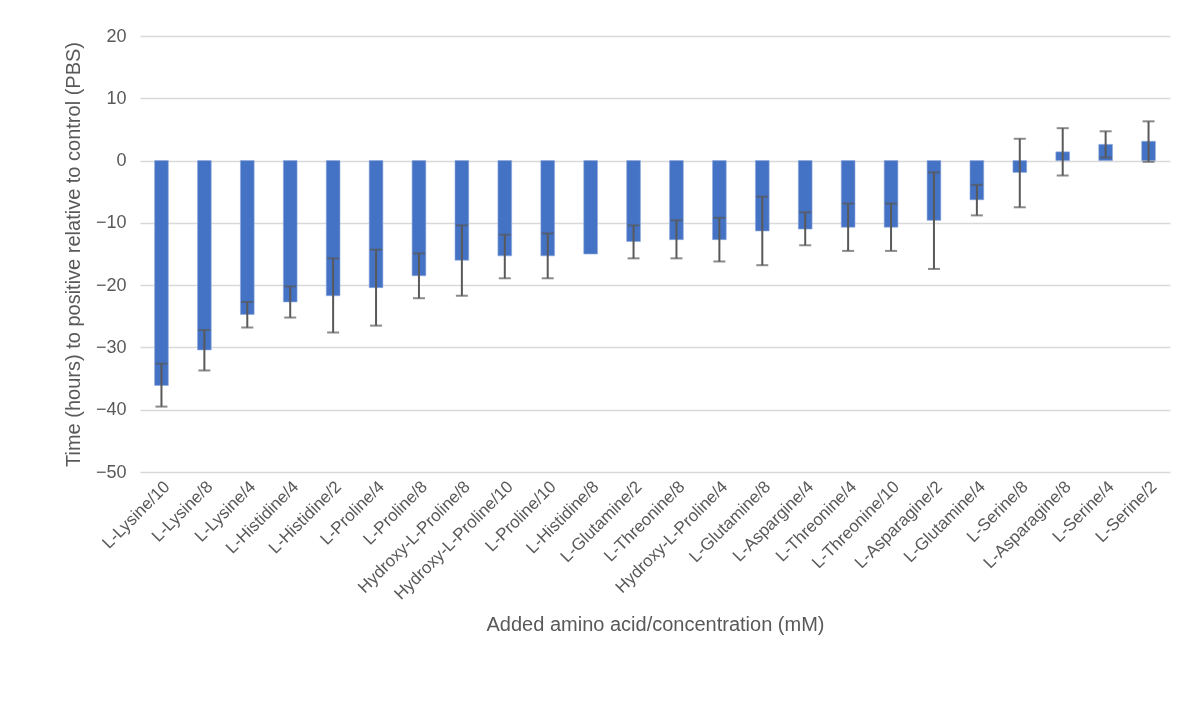 This screenshot has width=1199, height=724. What do you see at coordinates (121, 160) in the screenshot?
I see `y-tick-label: 0` at bounding box center [121, 160].